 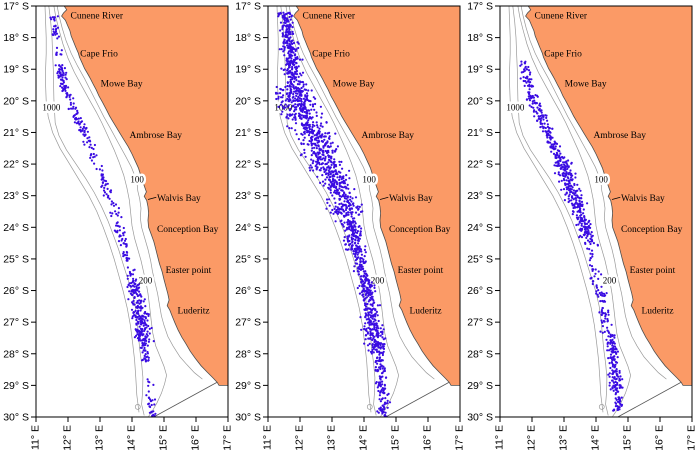 I want to click on lat-tick-label: 30° S, so click(x=248, y=417).